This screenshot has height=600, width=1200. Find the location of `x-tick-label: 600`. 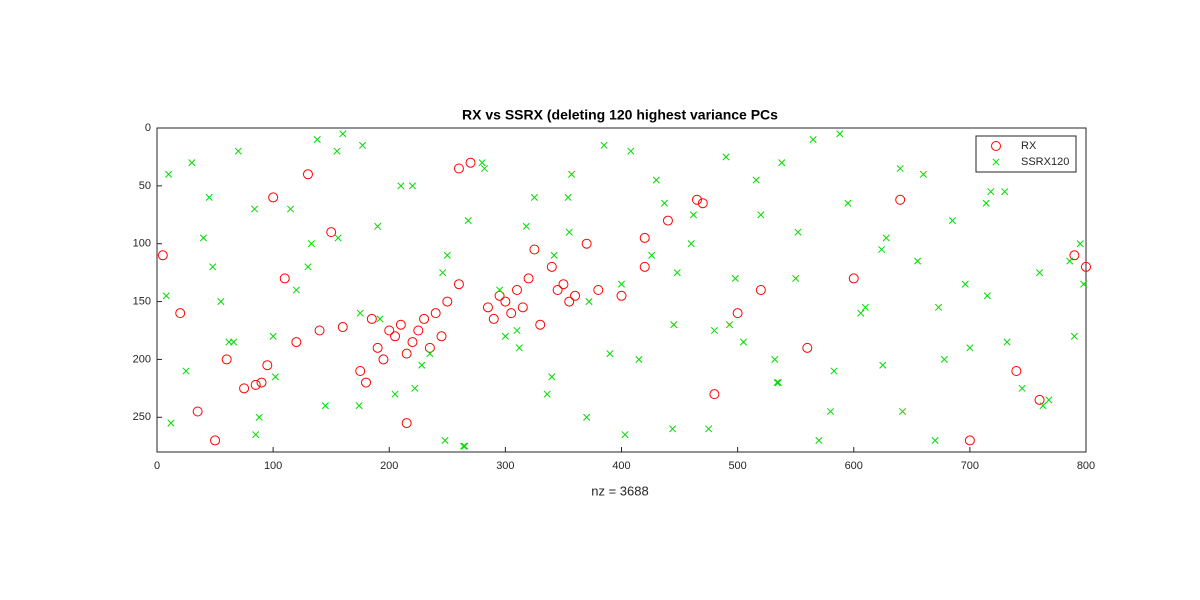

x-tick-label: 600 is located at coordinates (854, 466).